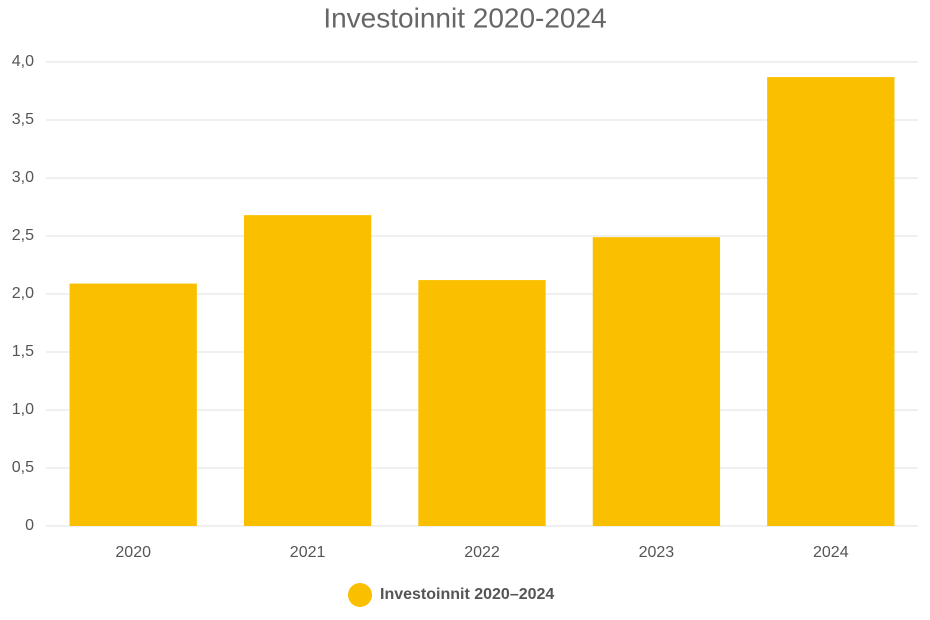 This screenshot has height=620, width=930. I want to click on y-tick-label: 1,0, so click(23, 409).